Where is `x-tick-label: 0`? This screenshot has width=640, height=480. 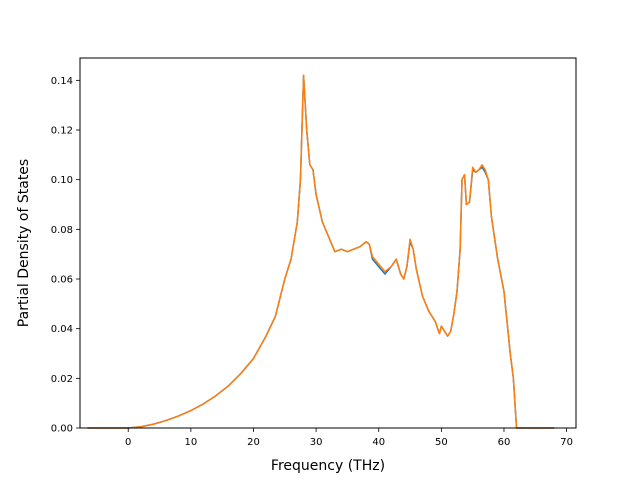
x-tick-label: 0 is located at coordinates (128, 442).